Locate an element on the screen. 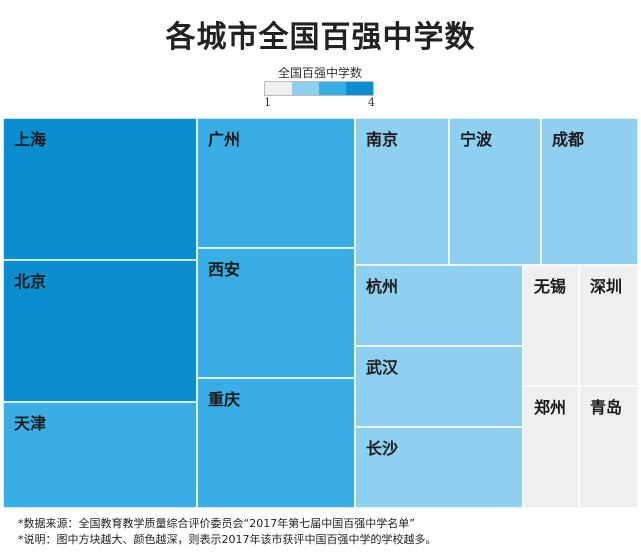  treemap-cell: 上海 is located at coordinates (100, 189).